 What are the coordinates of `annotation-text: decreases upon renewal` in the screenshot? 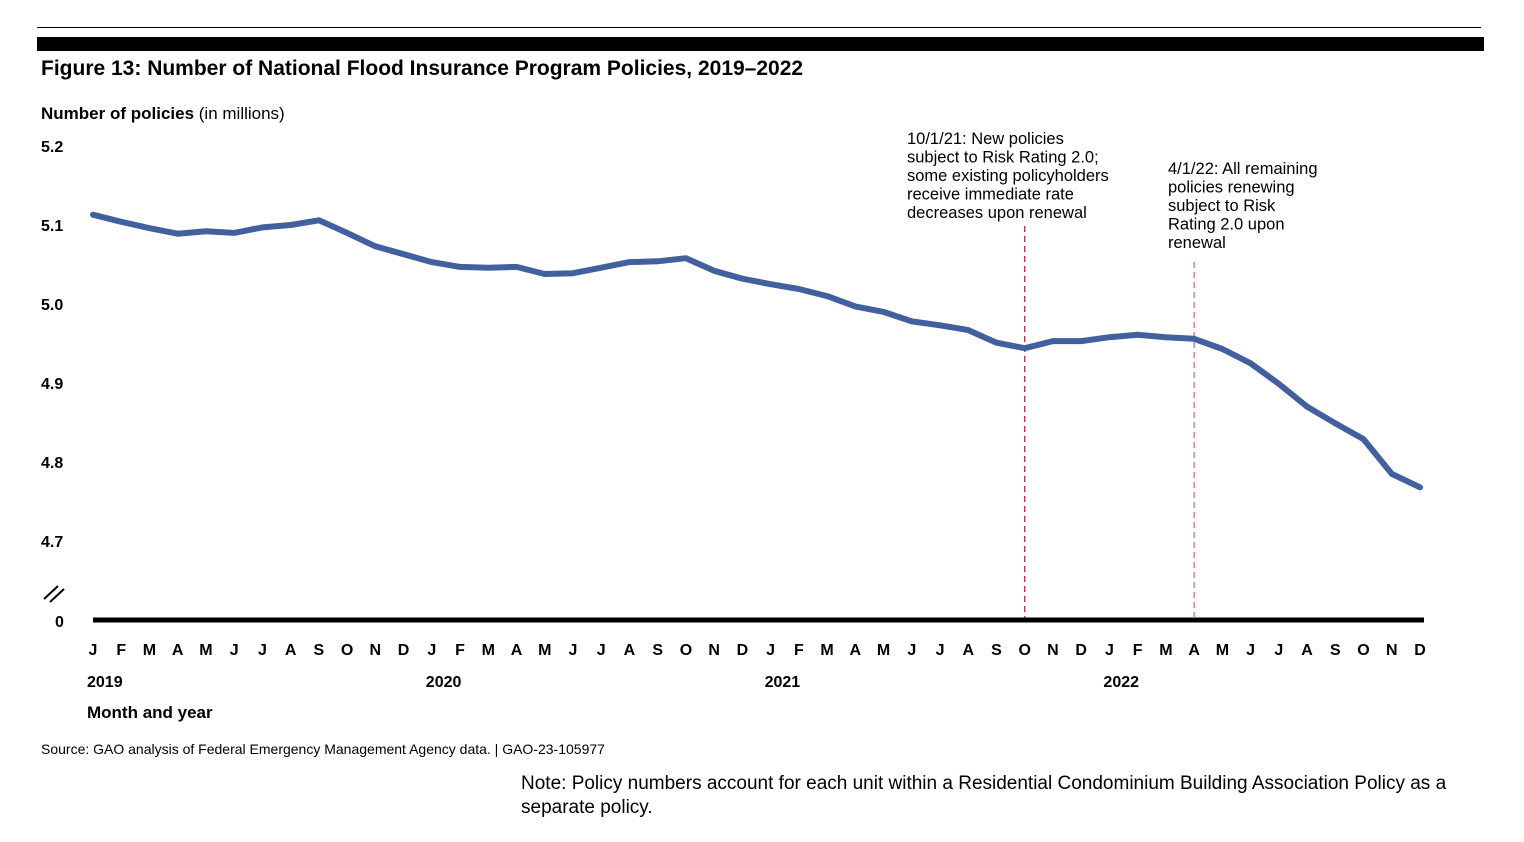 It's located at (997, 213).